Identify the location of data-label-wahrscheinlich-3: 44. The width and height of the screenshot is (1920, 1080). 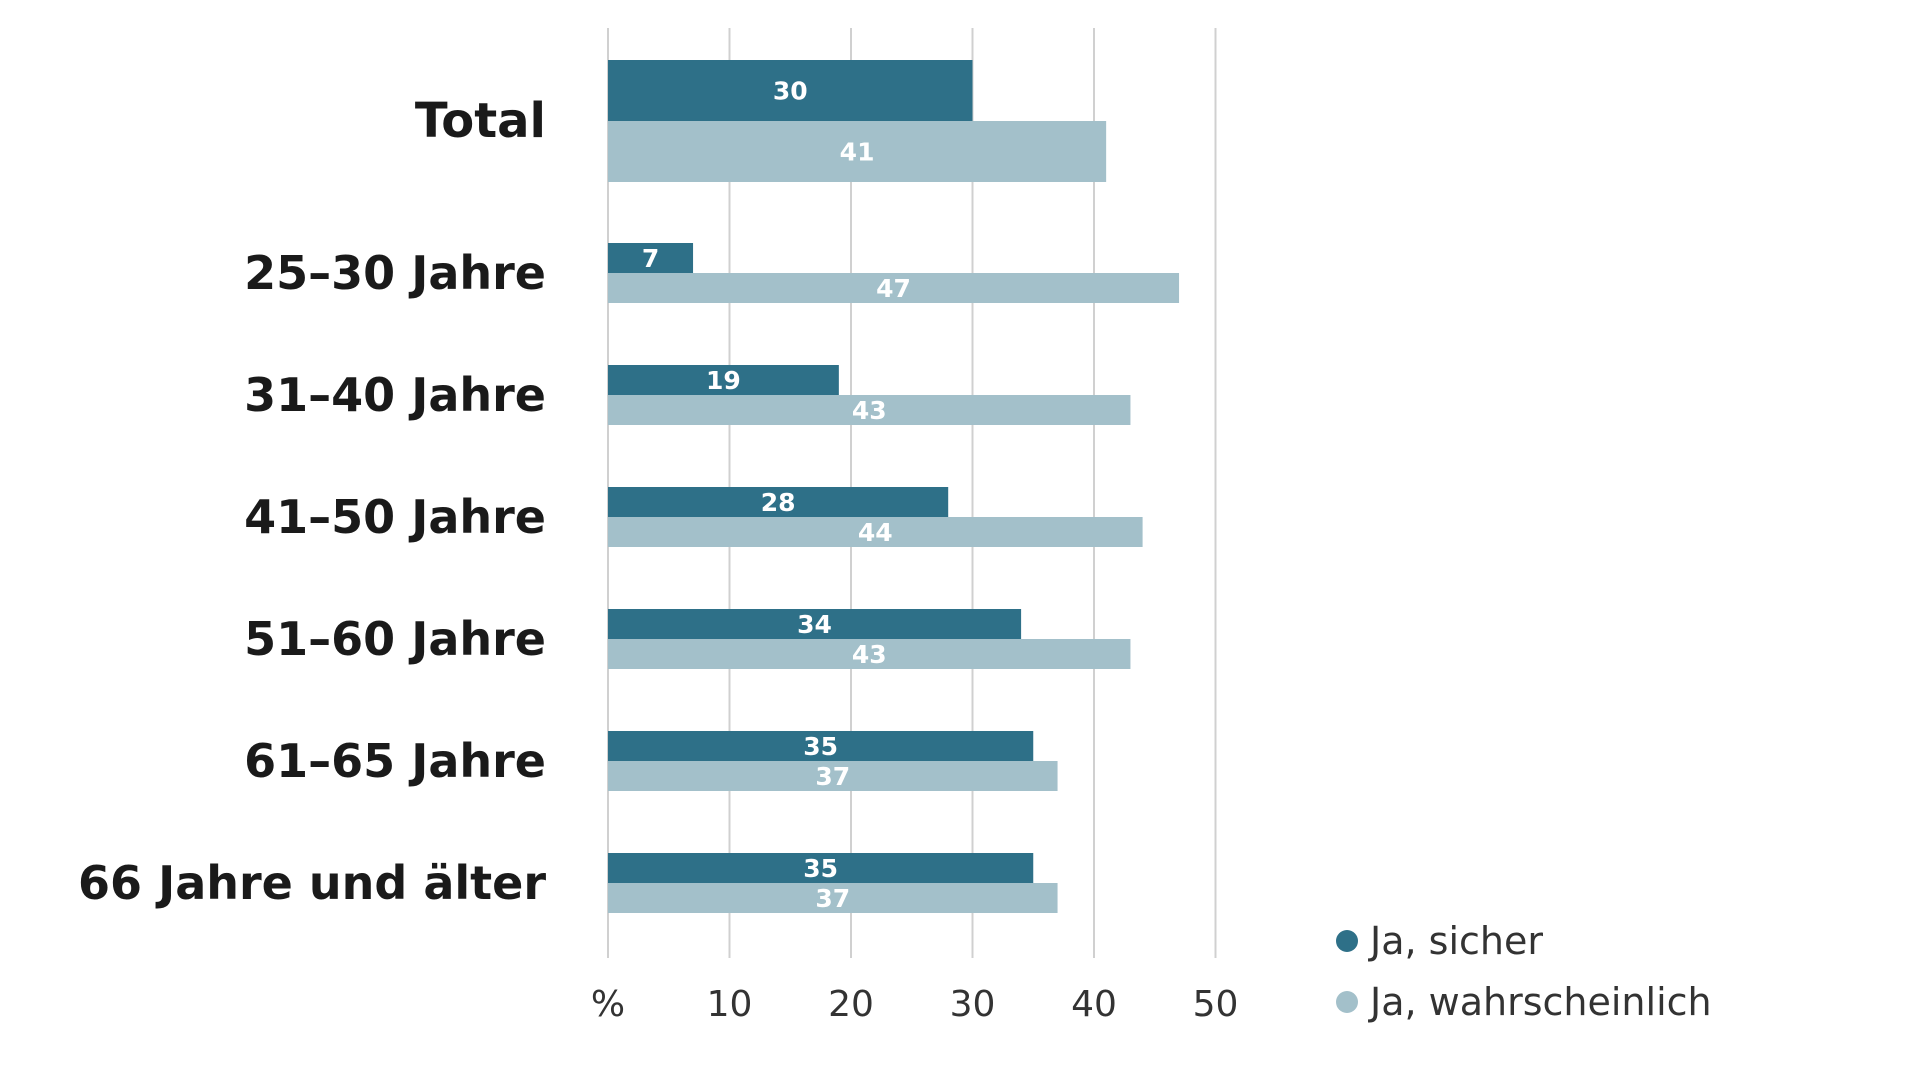
(875, 532).